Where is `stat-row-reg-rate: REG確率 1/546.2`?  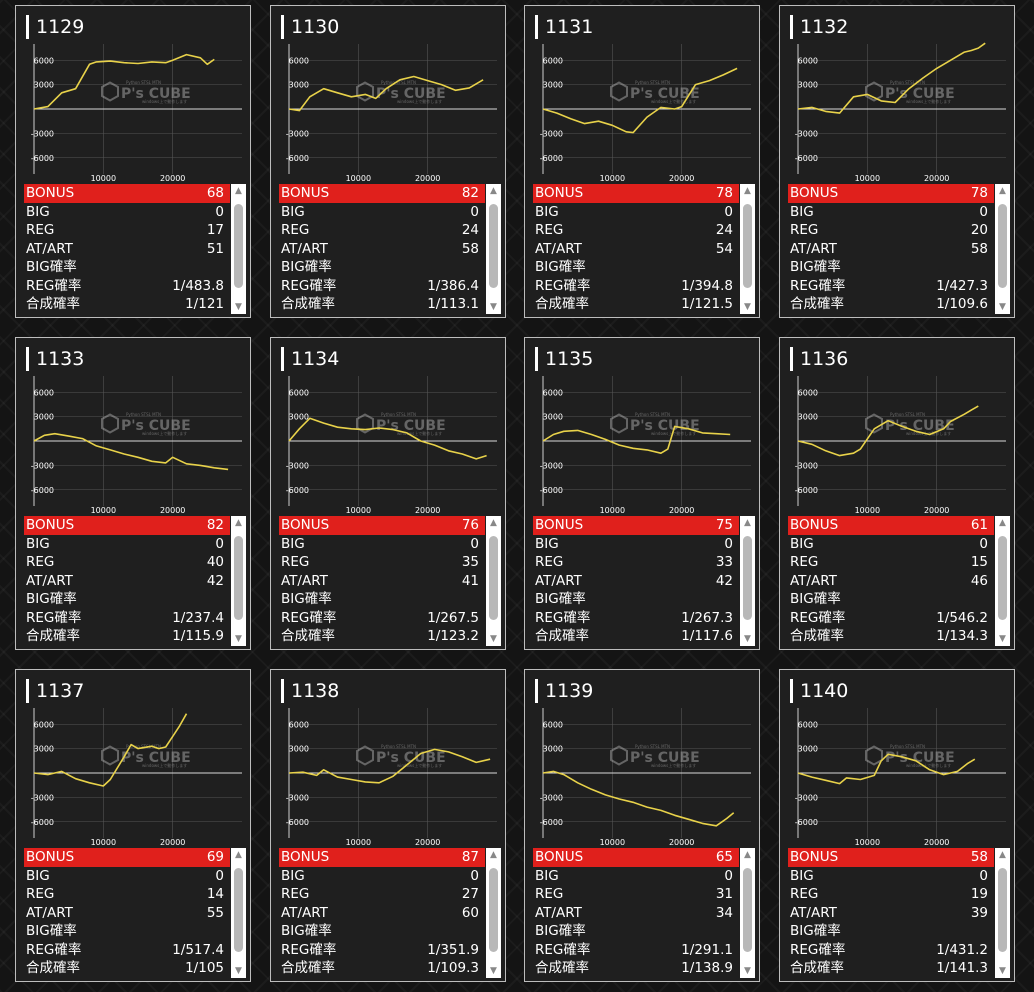
stat-row-reg-rate: REG確率 1/546.2 is located at coordinates (891, 618).